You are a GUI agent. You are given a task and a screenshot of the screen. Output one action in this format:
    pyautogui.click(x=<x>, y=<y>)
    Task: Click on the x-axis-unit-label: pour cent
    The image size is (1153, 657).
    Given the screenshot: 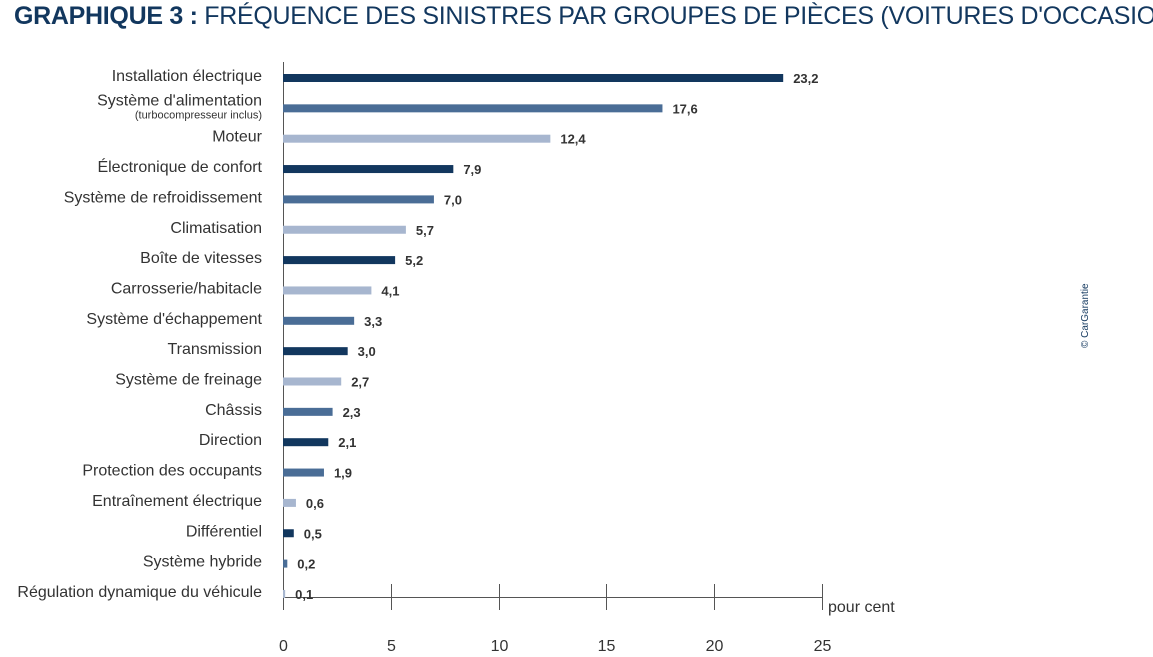 What is the action you would take?
    pyautogui.click(x=861, y=607)
    